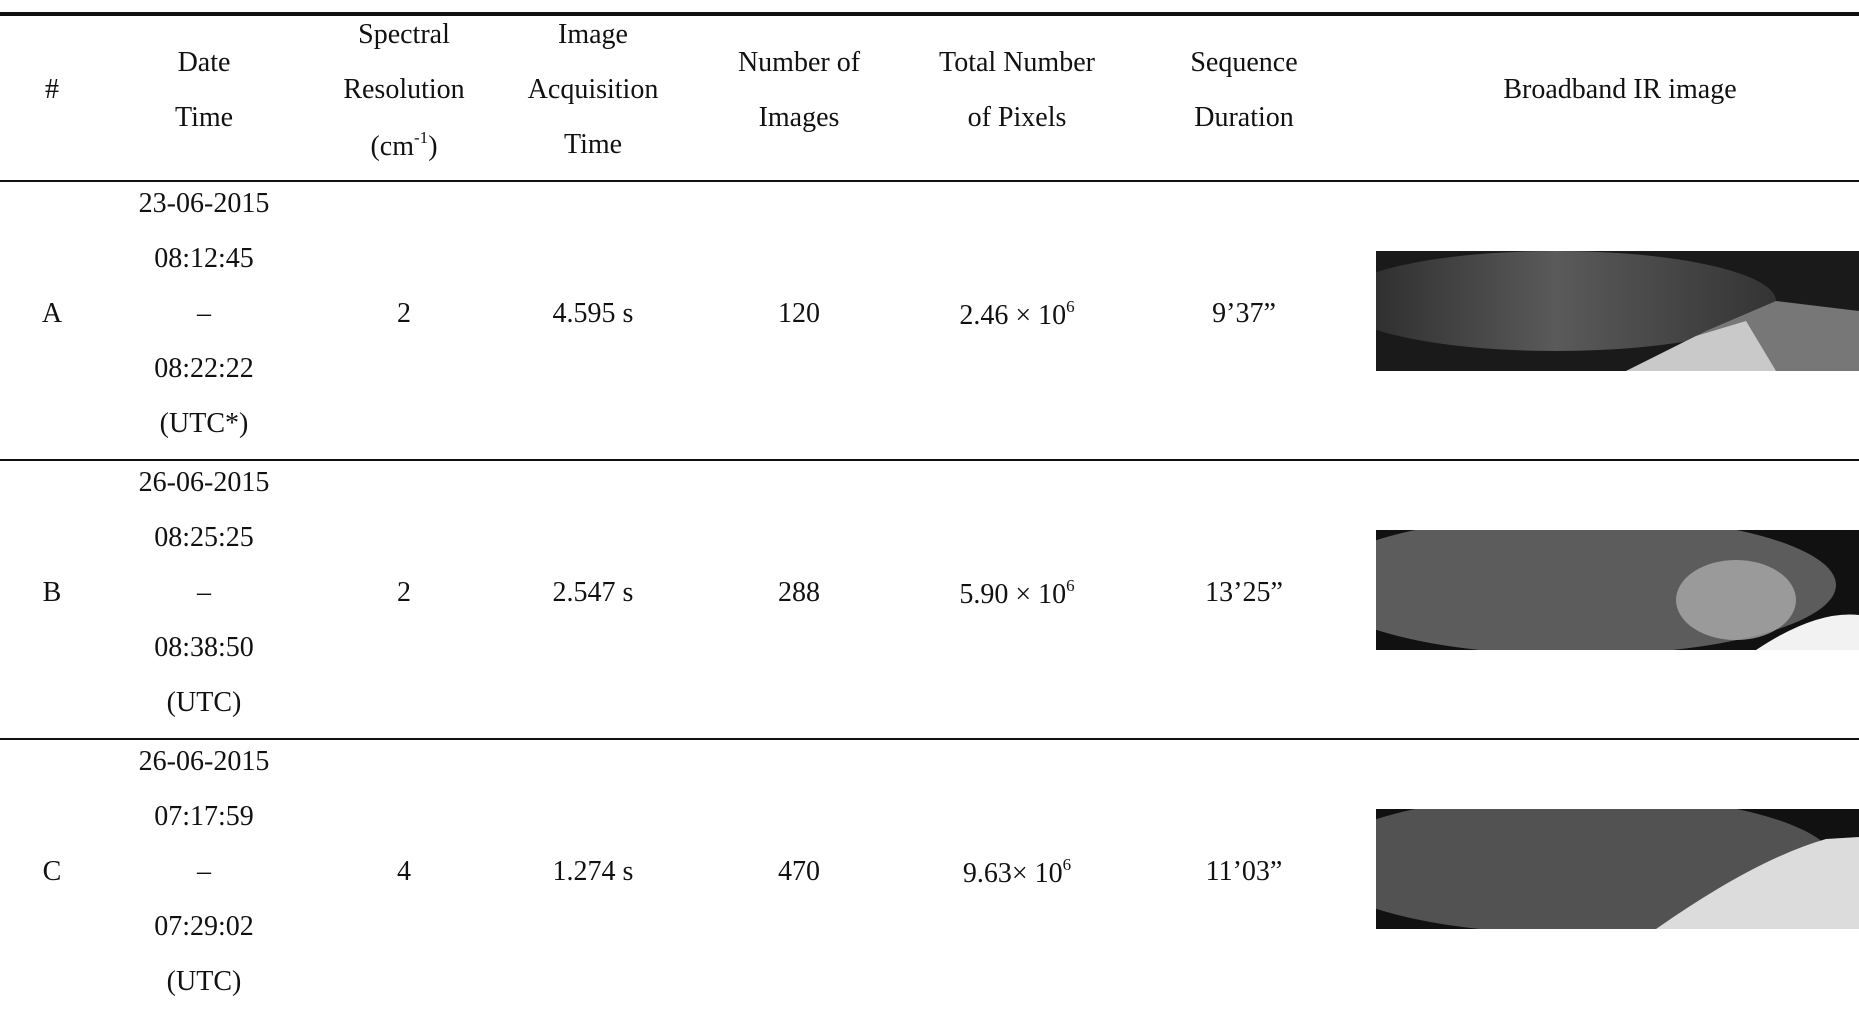  What do you see at coordinates (392, 146) in the screenshot?
I see `header-cell-text: (cm` at bounding box center [392, 146].